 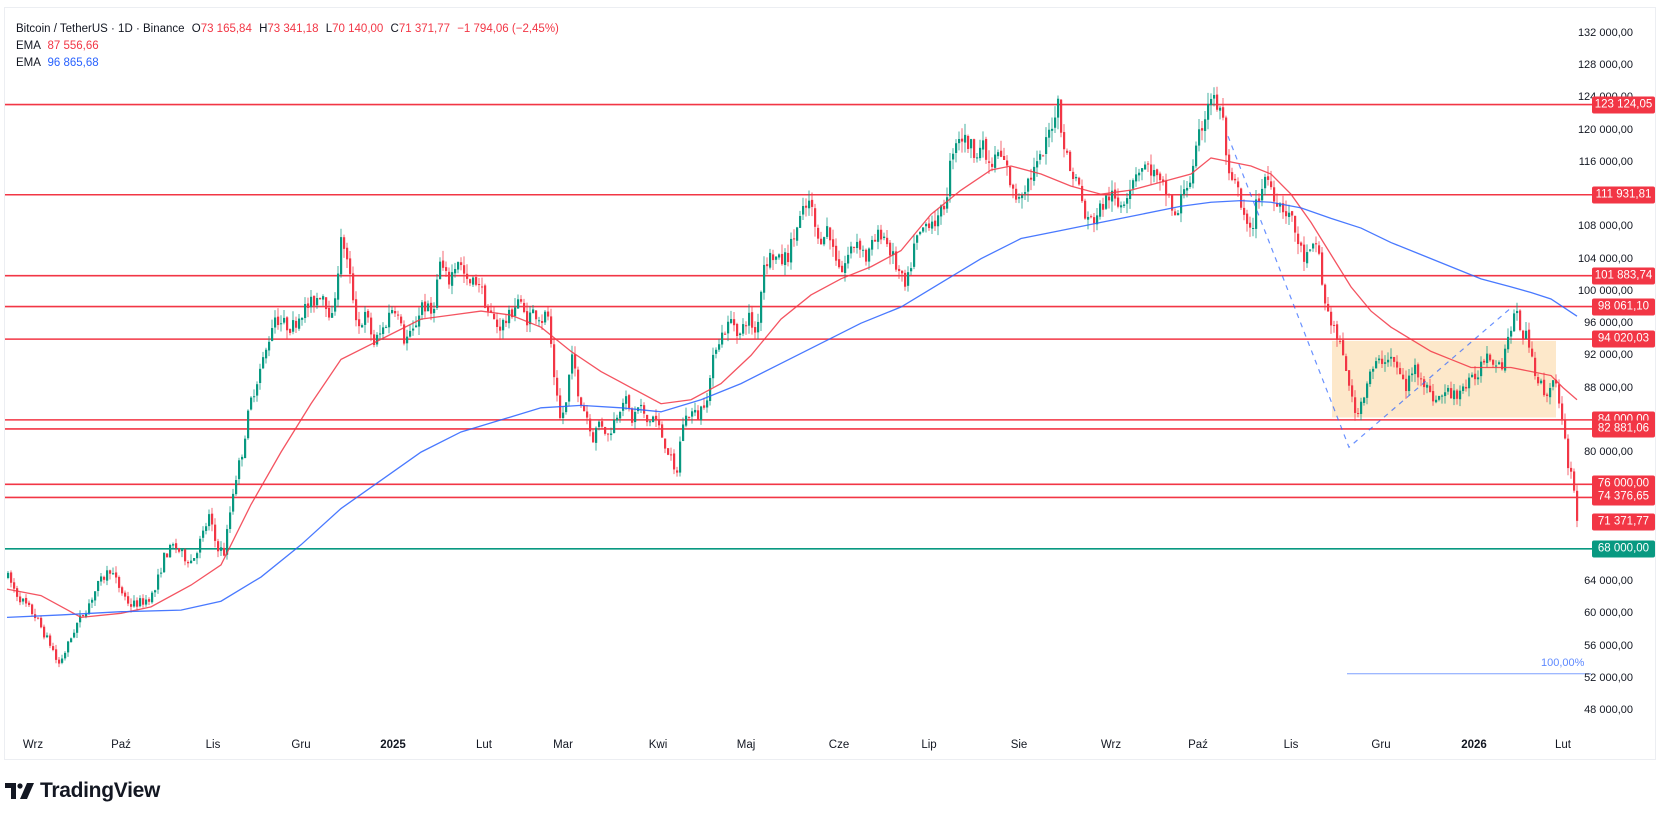 What do you see at coordinates (839, 745) in the screenshot?
I see `time-tick-label: Cze` at bounding box center [839, 745].